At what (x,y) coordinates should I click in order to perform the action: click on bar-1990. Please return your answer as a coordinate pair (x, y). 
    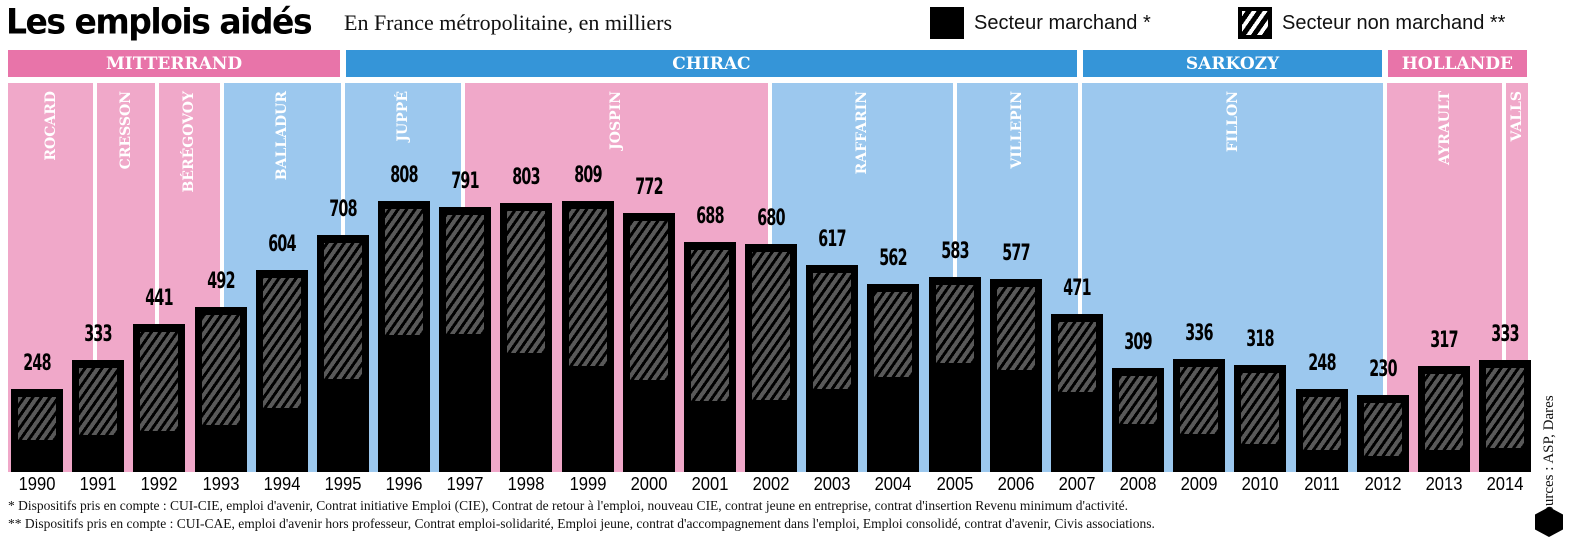
    Looking at the image, I should click on (37, 430).